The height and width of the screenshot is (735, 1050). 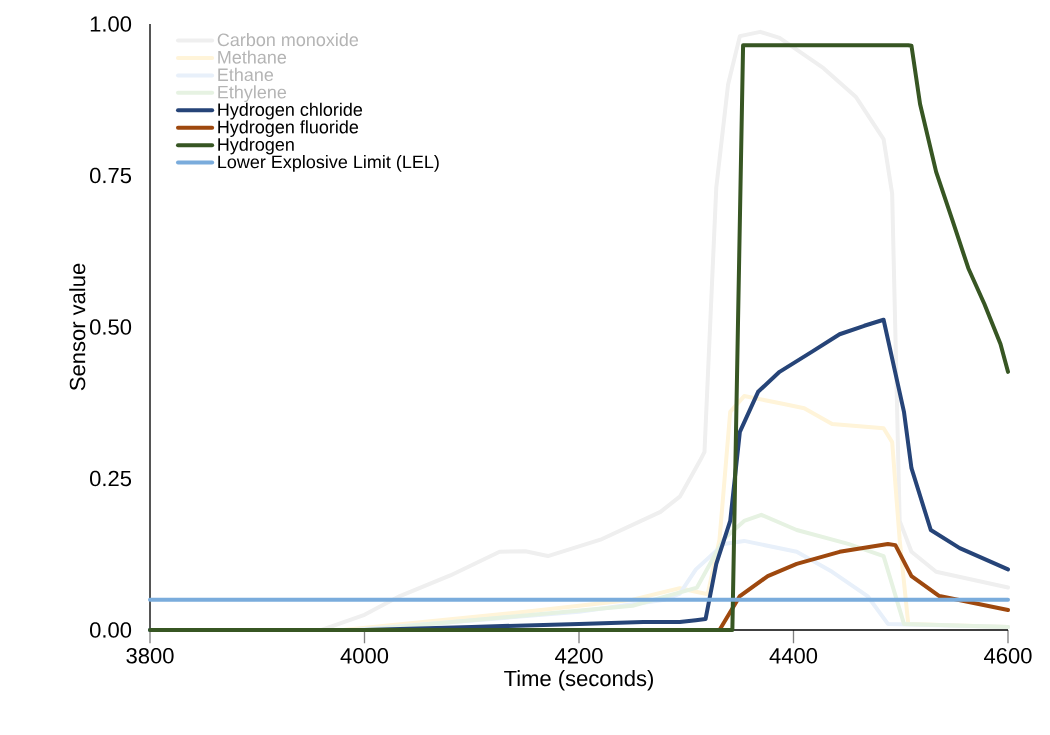 I want to click on x-tick-label: 3800, so click(x=150, y=656).